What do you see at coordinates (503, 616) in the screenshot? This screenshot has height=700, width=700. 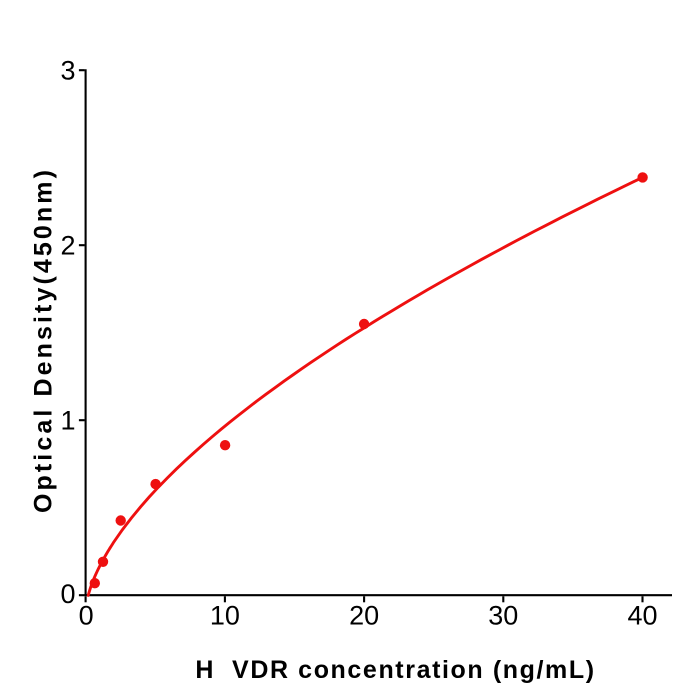 I see `svg-text: 30` at bounding box center [503, 616].